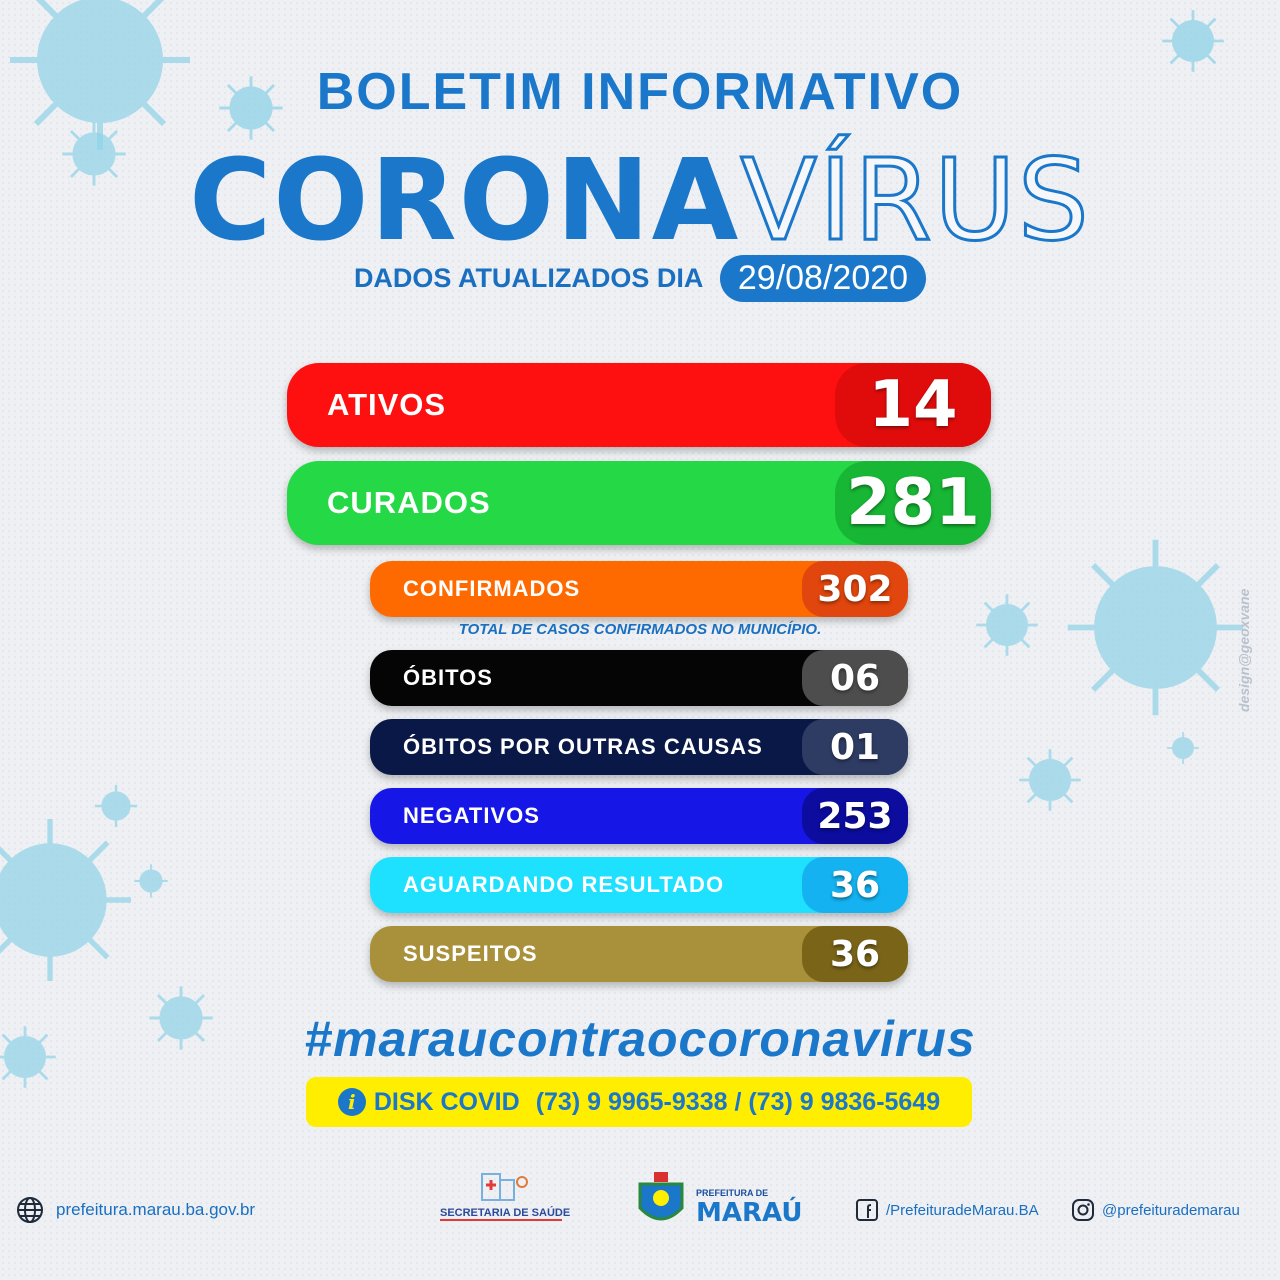  What do you see at coordinates (471, 815) in the screenshot?
I see `stat-label: NEGATIVOS` at bounding box center [471, 815].